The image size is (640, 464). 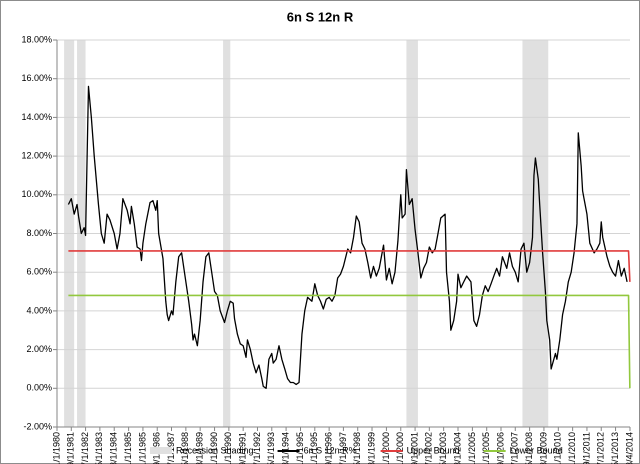 What do you see at coordinates (36, 117) in the screenshot?
I see `y-tick-label: 14.00%` at bounding box center [36, 117].